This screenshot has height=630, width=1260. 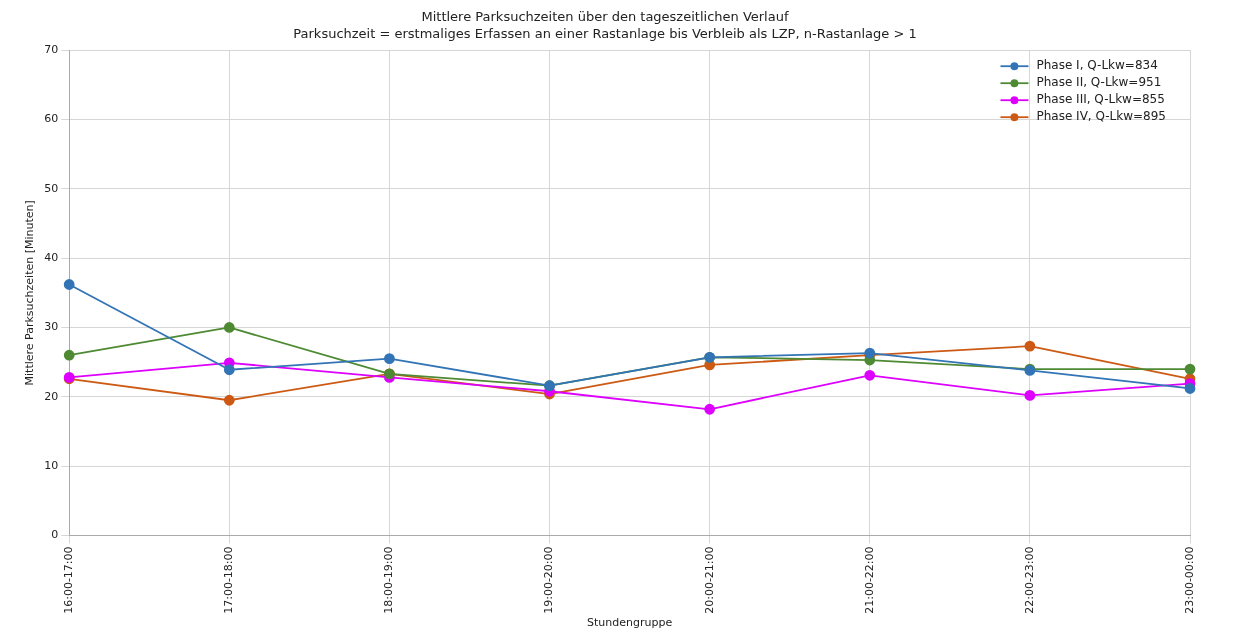 What do you see at coordinates (1097, 65) in the screenshot?
I see `legend-label: Phase I, Q-Lkw=834` at bounding box center [1097, 65].